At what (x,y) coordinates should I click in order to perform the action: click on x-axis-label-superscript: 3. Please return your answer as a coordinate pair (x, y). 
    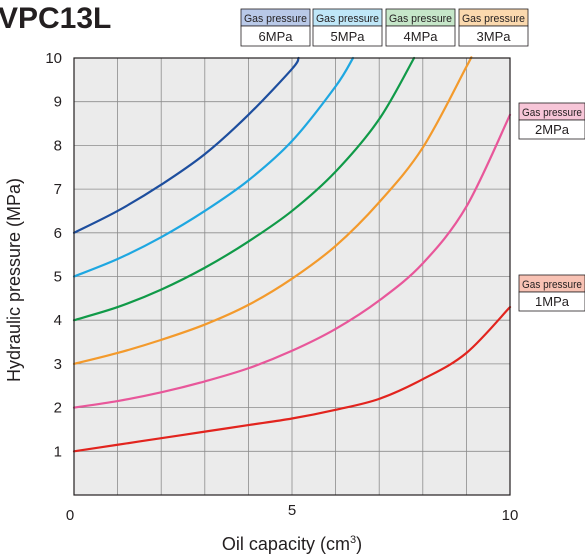
    Looking at the image, I should click on (353, 540).